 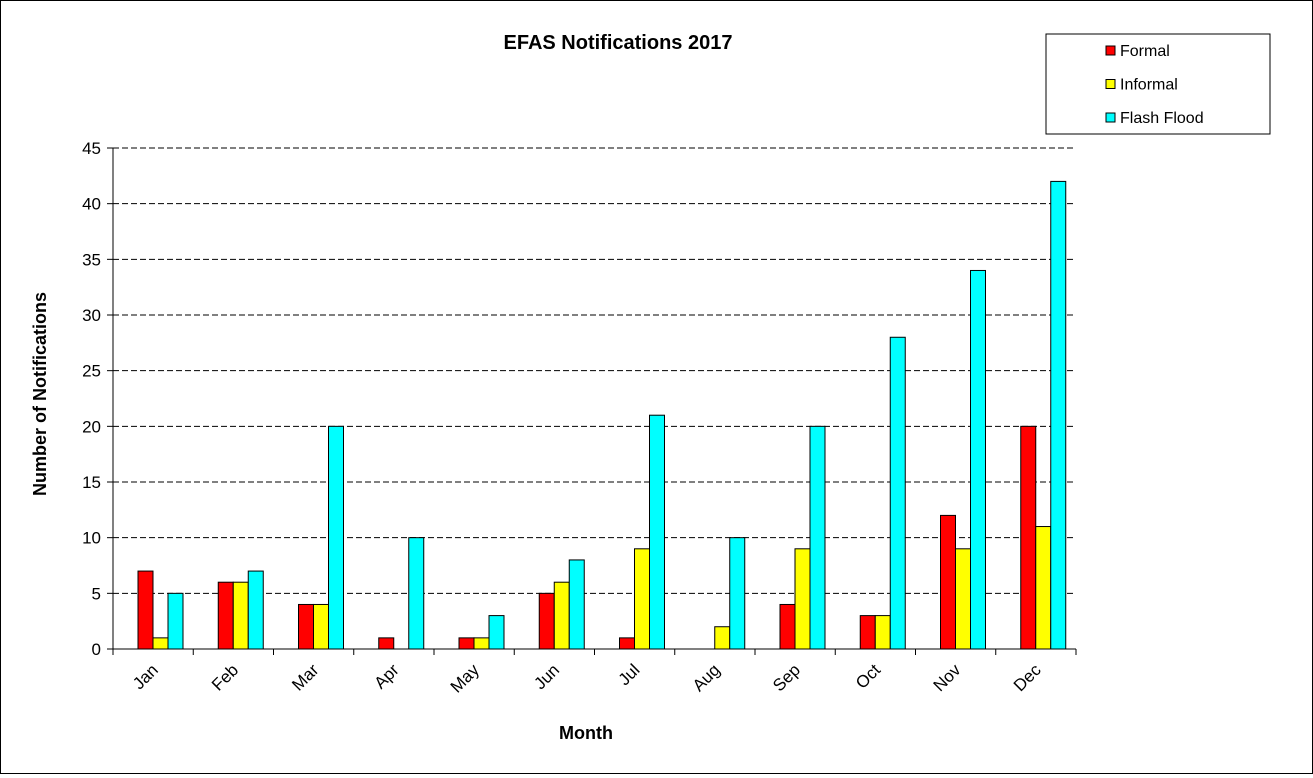 I want to click on y-tick-label: 5, so click(x=96, y=593).